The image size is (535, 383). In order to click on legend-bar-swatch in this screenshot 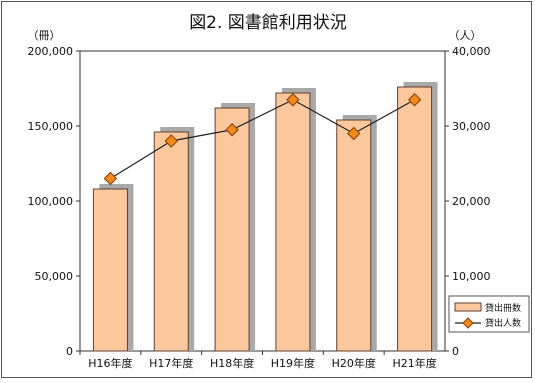, I will do `click(468, 307)`.